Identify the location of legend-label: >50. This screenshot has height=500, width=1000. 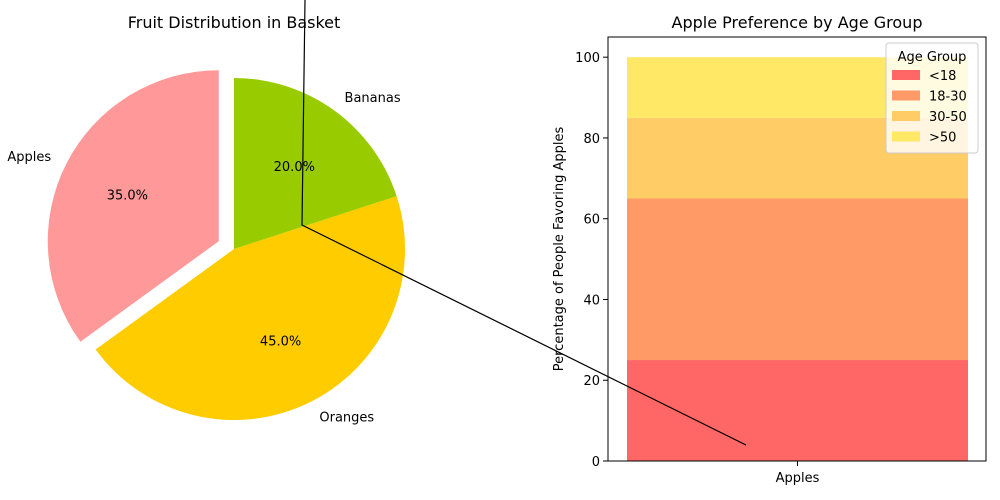
(942, 138).